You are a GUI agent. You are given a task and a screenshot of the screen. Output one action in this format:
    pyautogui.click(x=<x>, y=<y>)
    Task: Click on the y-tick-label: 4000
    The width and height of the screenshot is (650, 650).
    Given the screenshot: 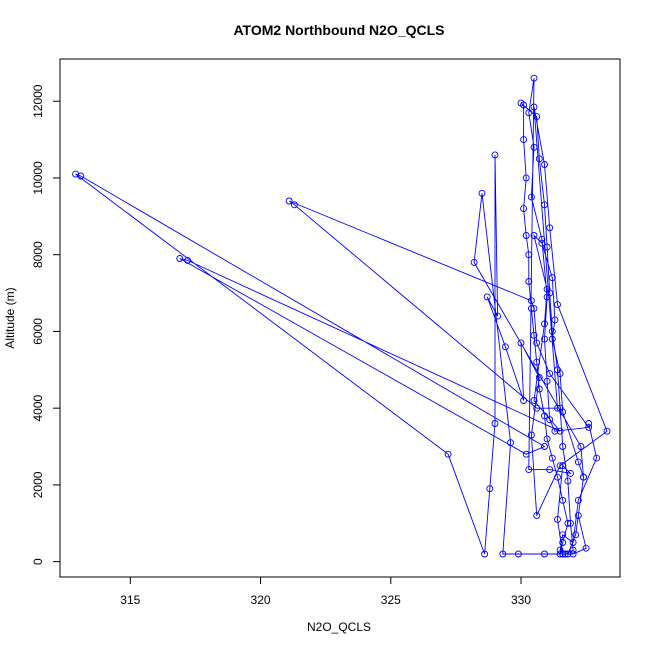 What is the action you would take?
    pyautogui.click(x=38, y=408)
    